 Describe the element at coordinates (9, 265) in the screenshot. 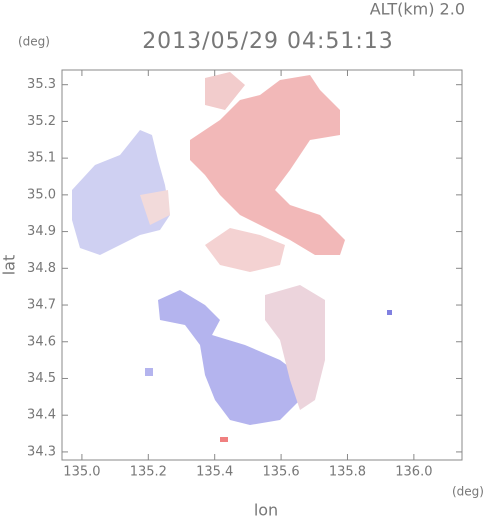

I see `y-axis-label: lat` at that location.